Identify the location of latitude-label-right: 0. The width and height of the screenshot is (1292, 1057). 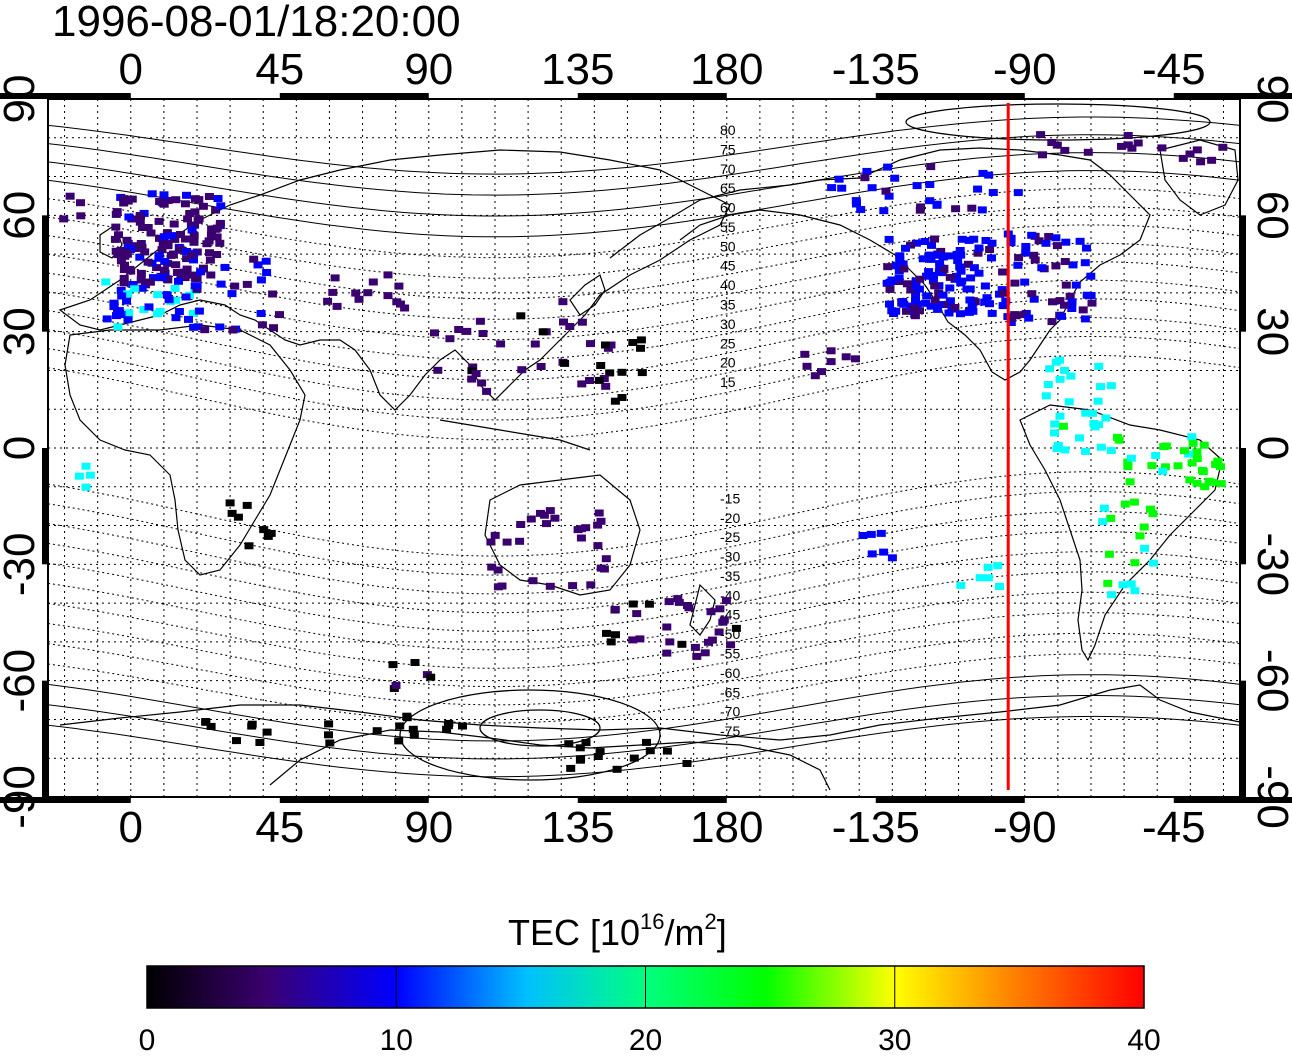
(1270, 448).